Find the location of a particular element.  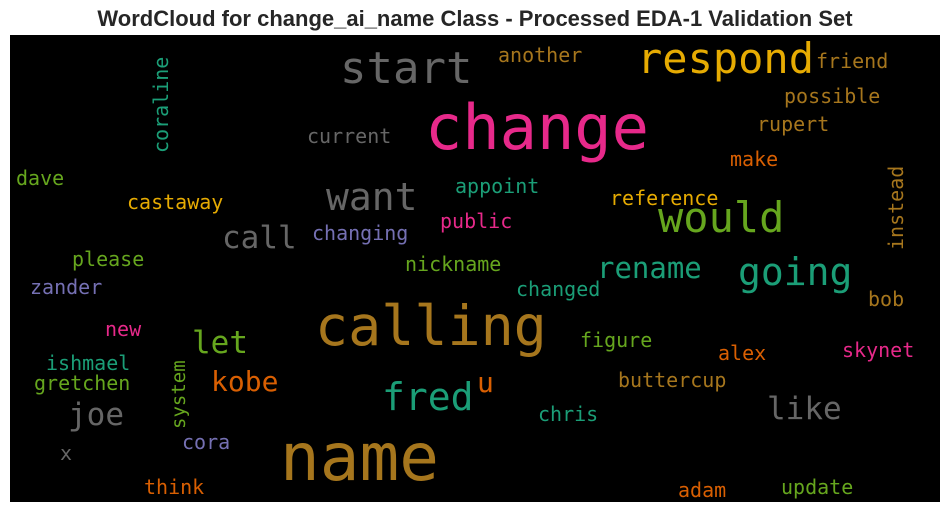

word-reference: reference is located at coordinates (664, 198).